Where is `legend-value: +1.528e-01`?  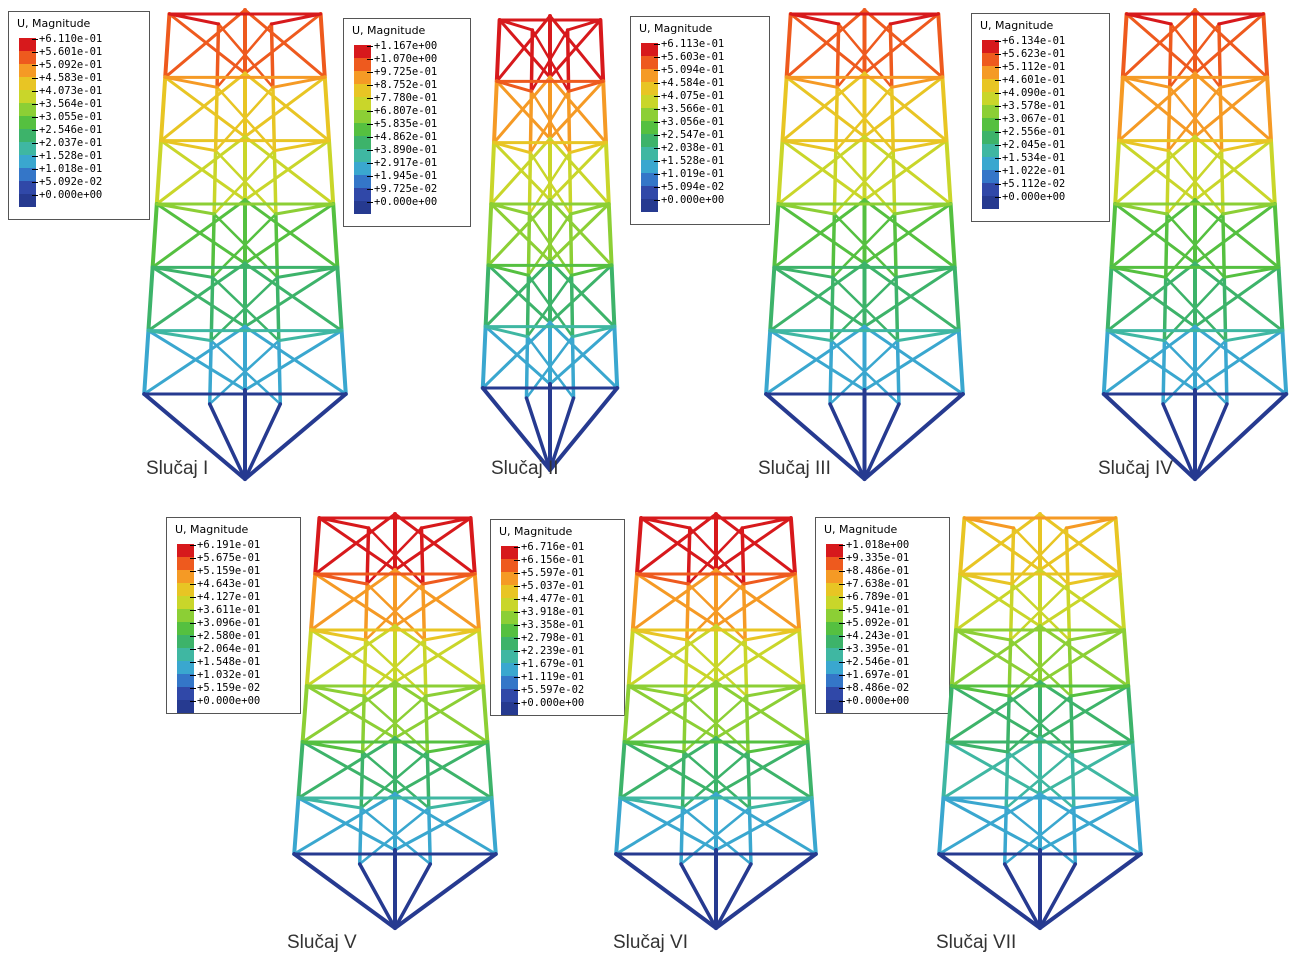 legend-value: +1.528e-01 is located at coordinates (708, 162).